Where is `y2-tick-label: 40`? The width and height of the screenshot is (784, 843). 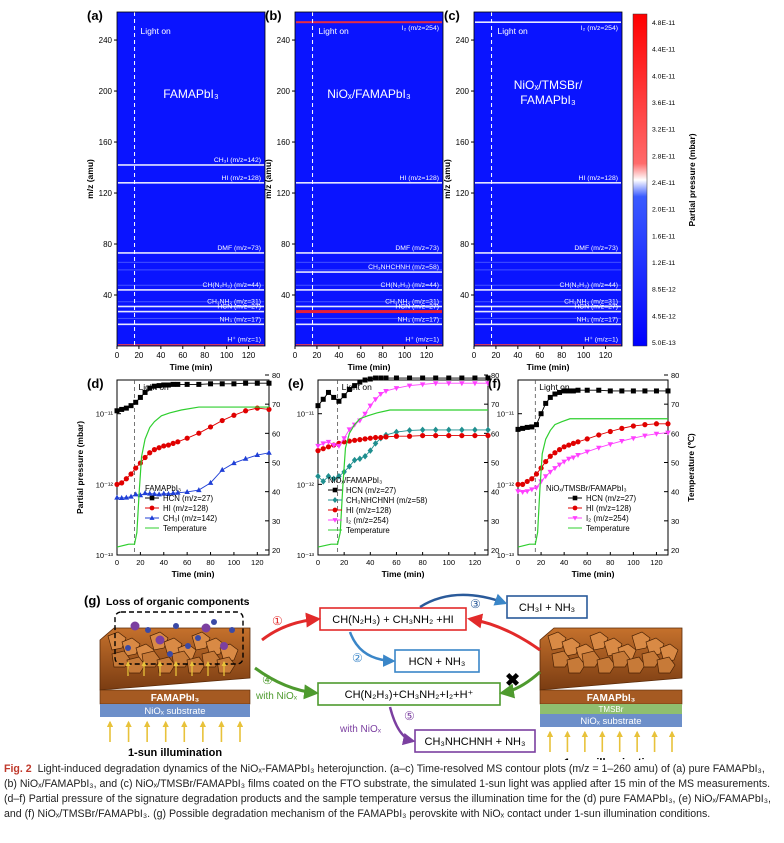 y2-tick-label: 40 is located at coordinates (675, 492).